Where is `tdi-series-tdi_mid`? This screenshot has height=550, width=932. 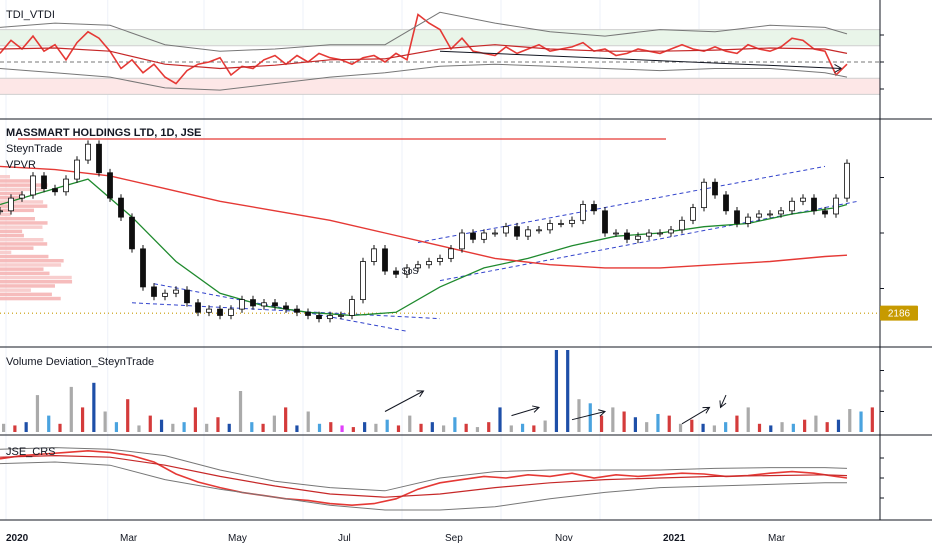
tdi-series-tdi_mid is located at coordinates (424, 57).